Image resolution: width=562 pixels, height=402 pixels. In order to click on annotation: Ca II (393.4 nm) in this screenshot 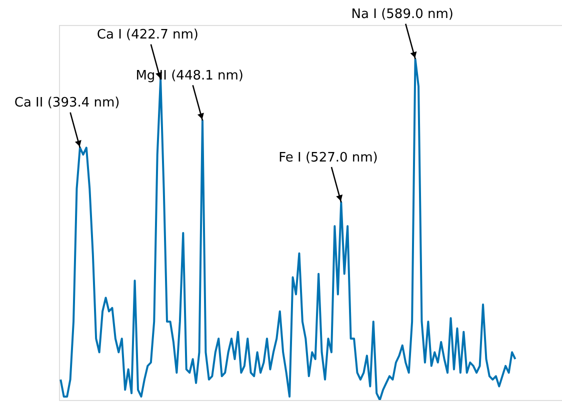, I will do `click(67, 103)`.